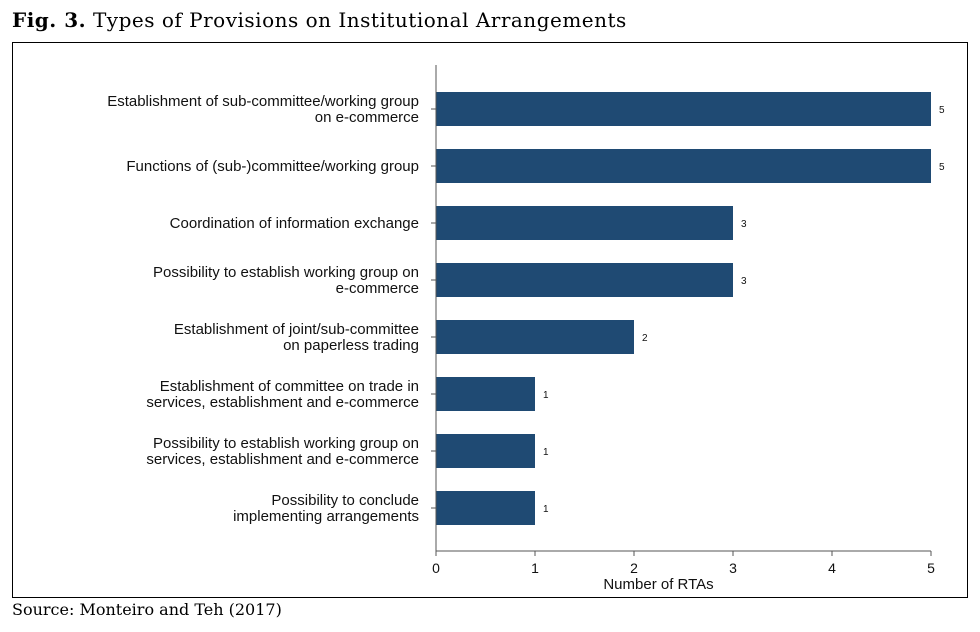  Describe the element at coordinates (351, 345) in the screenshot. I see `category-label: on paperless trading` at that location.